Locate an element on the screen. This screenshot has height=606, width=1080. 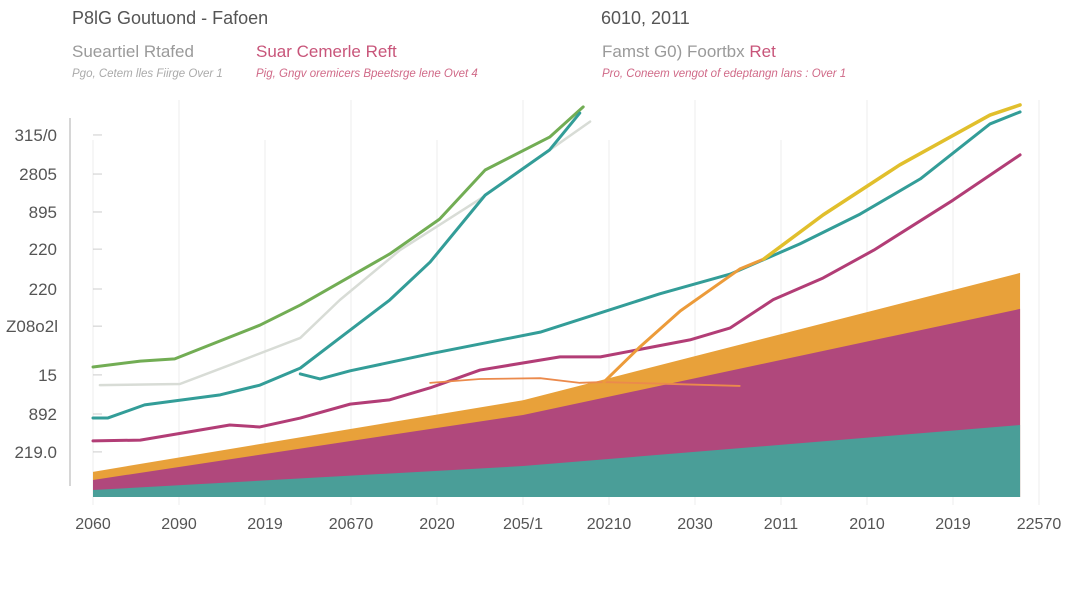
x-tick-label: 2060 is located at coordinates (93, 524).